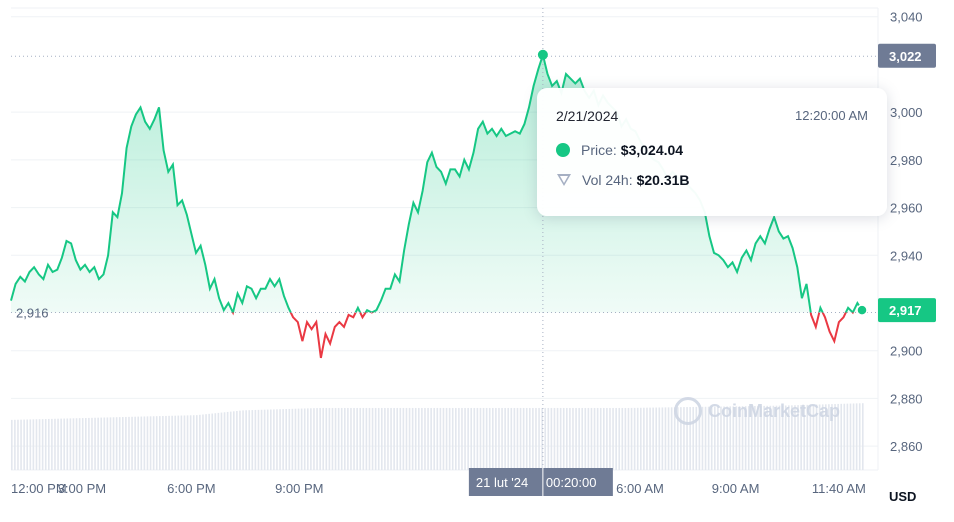 Image resolution: width=954 pixels, height=522 pixels. Describe the element at coordinates (736, 488) in the screenshot. I see `x-tick-label: 9:00 AM` at that location.